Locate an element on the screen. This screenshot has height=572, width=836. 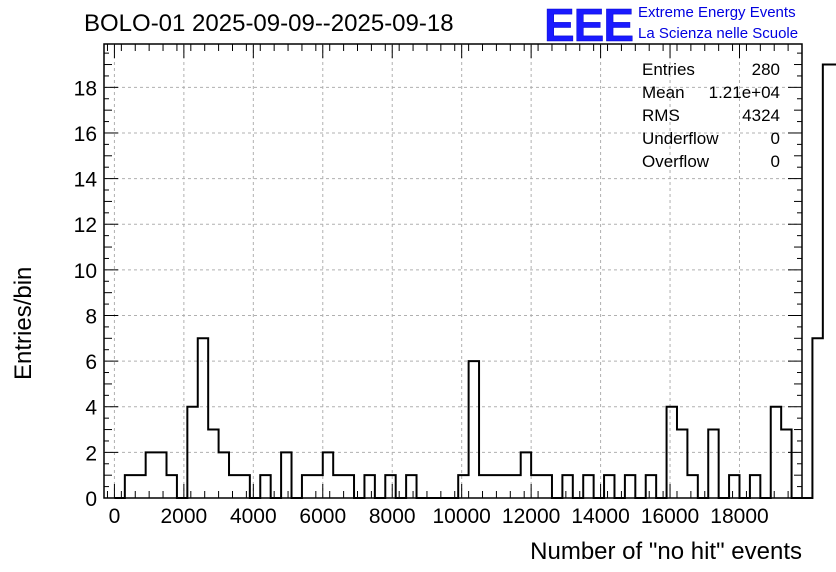
stat-label: RMS is located at coordinates (661, 115).